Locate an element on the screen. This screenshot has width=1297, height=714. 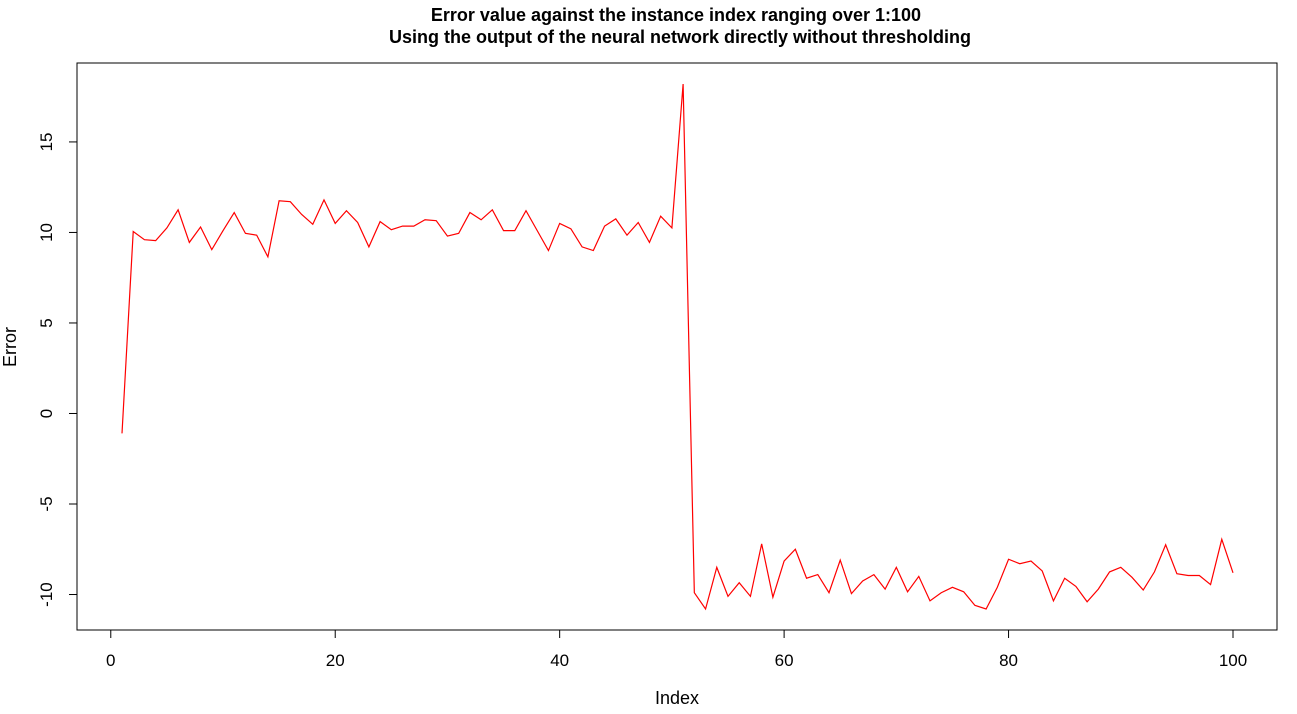
x-tick-label: 60 is located at coordinates (784, 660).